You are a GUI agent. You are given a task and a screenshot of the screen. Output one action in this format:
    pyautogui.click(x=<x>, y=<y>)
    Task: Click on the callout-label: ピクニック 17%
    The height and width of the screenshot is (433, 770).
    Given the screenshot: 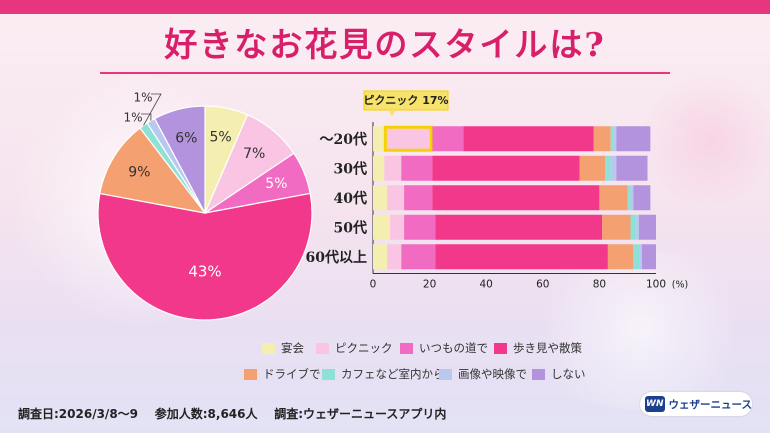 What is the action you would take?
    pyautogui.click(x=405, y=100)
    